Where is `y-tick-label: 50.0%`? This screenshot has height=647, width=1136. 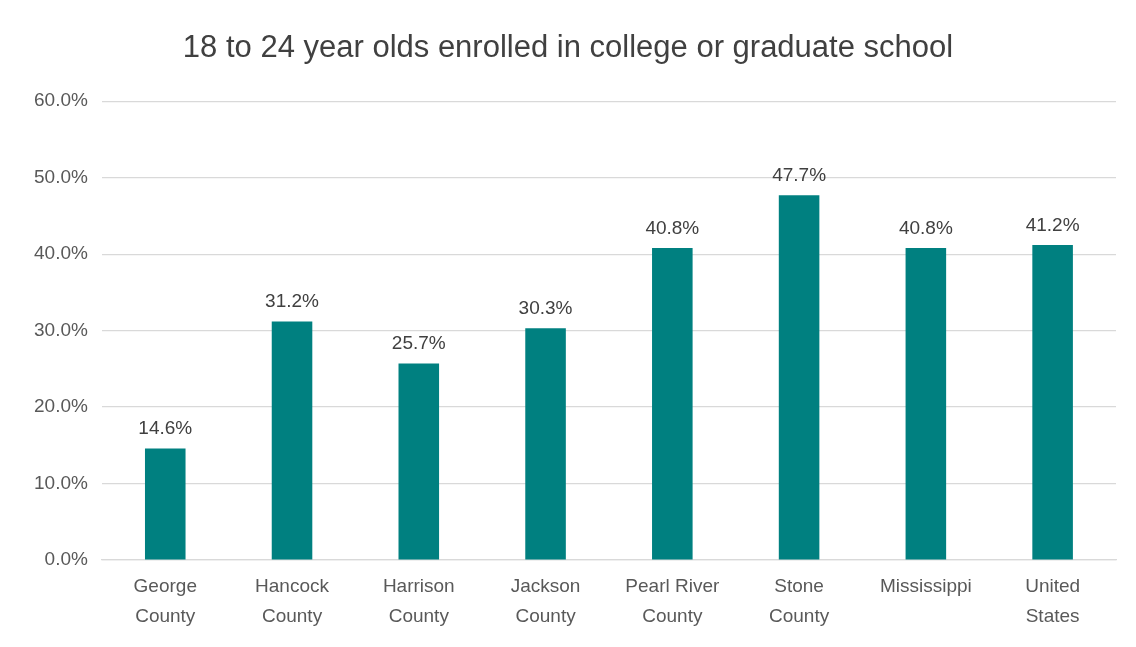
y-tick-label: 50.0% is located at coordinates (61, 176).